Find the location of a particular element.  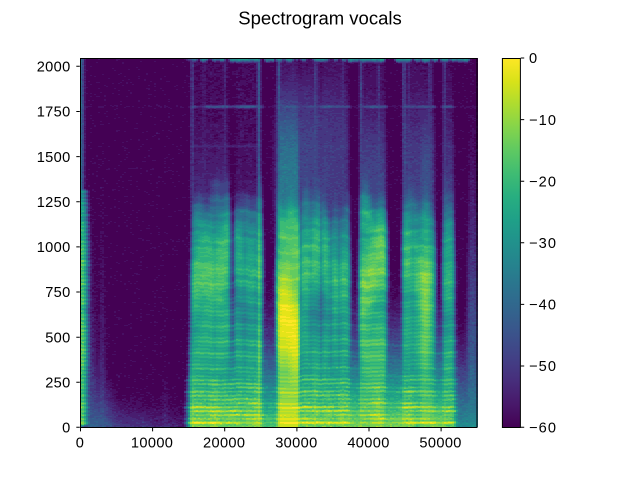

svg-text: 1000 is located at coordinates (54, 248).